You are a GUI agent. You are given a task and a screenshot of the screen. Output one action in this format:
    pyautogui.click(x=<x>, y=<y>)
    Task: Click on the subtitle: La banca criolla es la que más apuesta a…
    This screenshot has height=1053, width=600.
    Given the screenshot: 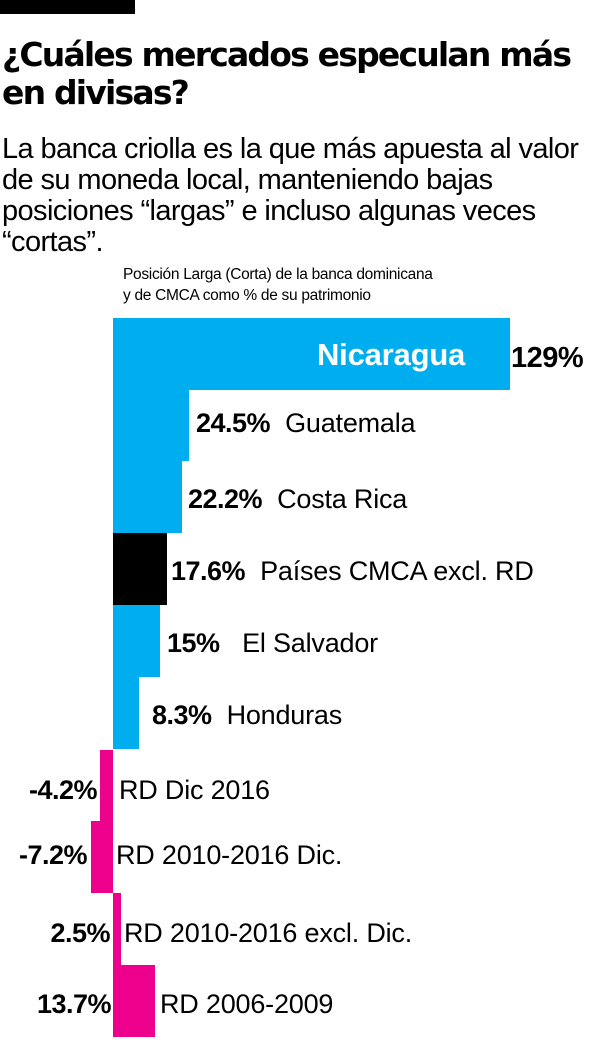 What is the action you would take?
    pyautogui.click(x=290, y=195)
    